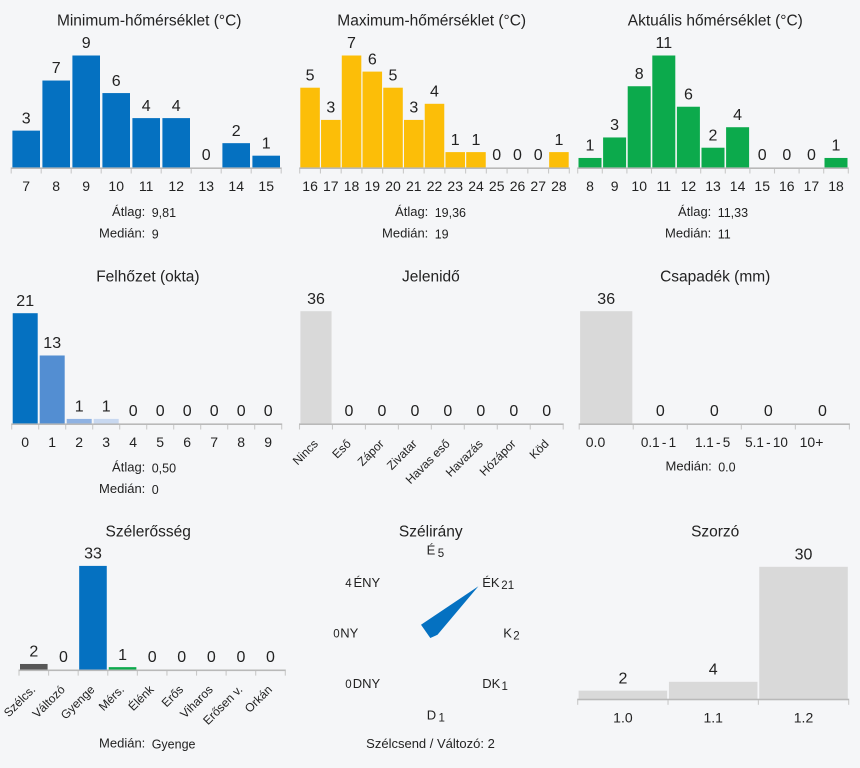 The width and height of the screenshot is (860, 768). Describe the element at coordinates (431, 276) in the screenshot. I see `svg-text: Jelenidő` at that location.